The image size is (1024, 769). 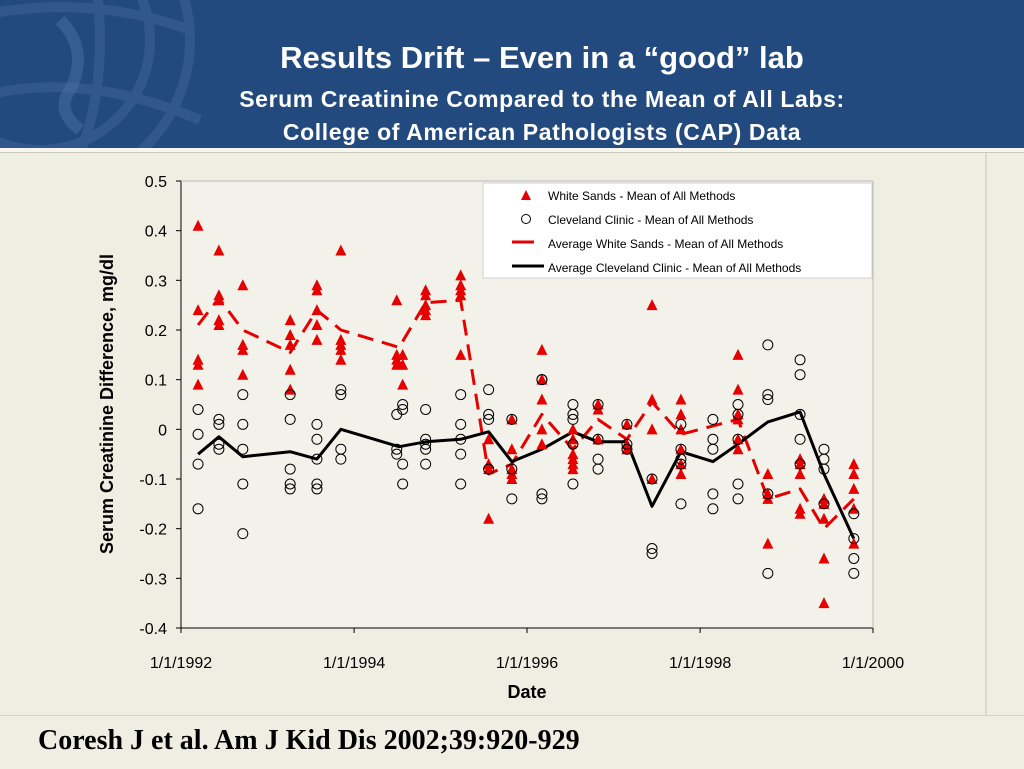 I want to click on y-axis-title: Serum Creatinine Difference, mg/dl, so click(x=107, y=404).